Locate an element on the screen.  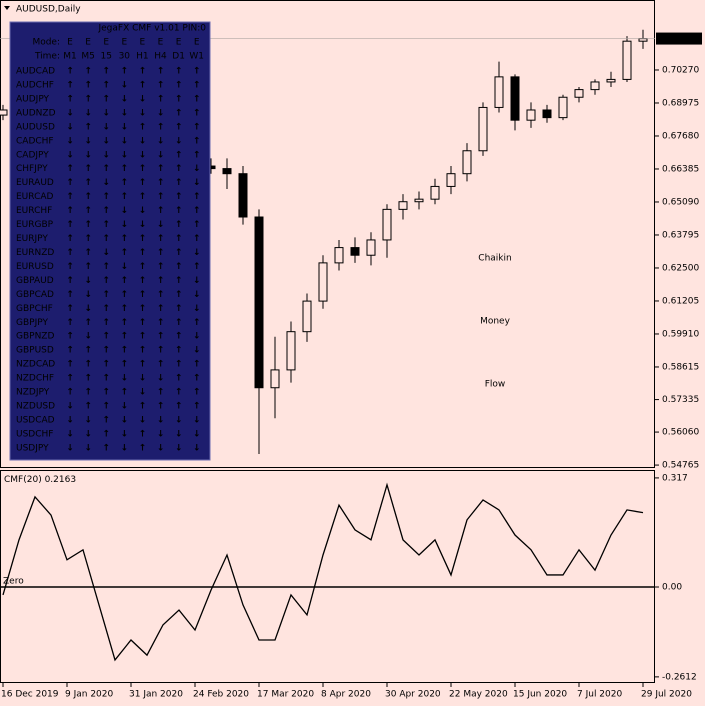
symbol: AUDCHF is located at coordinates (35, 85).